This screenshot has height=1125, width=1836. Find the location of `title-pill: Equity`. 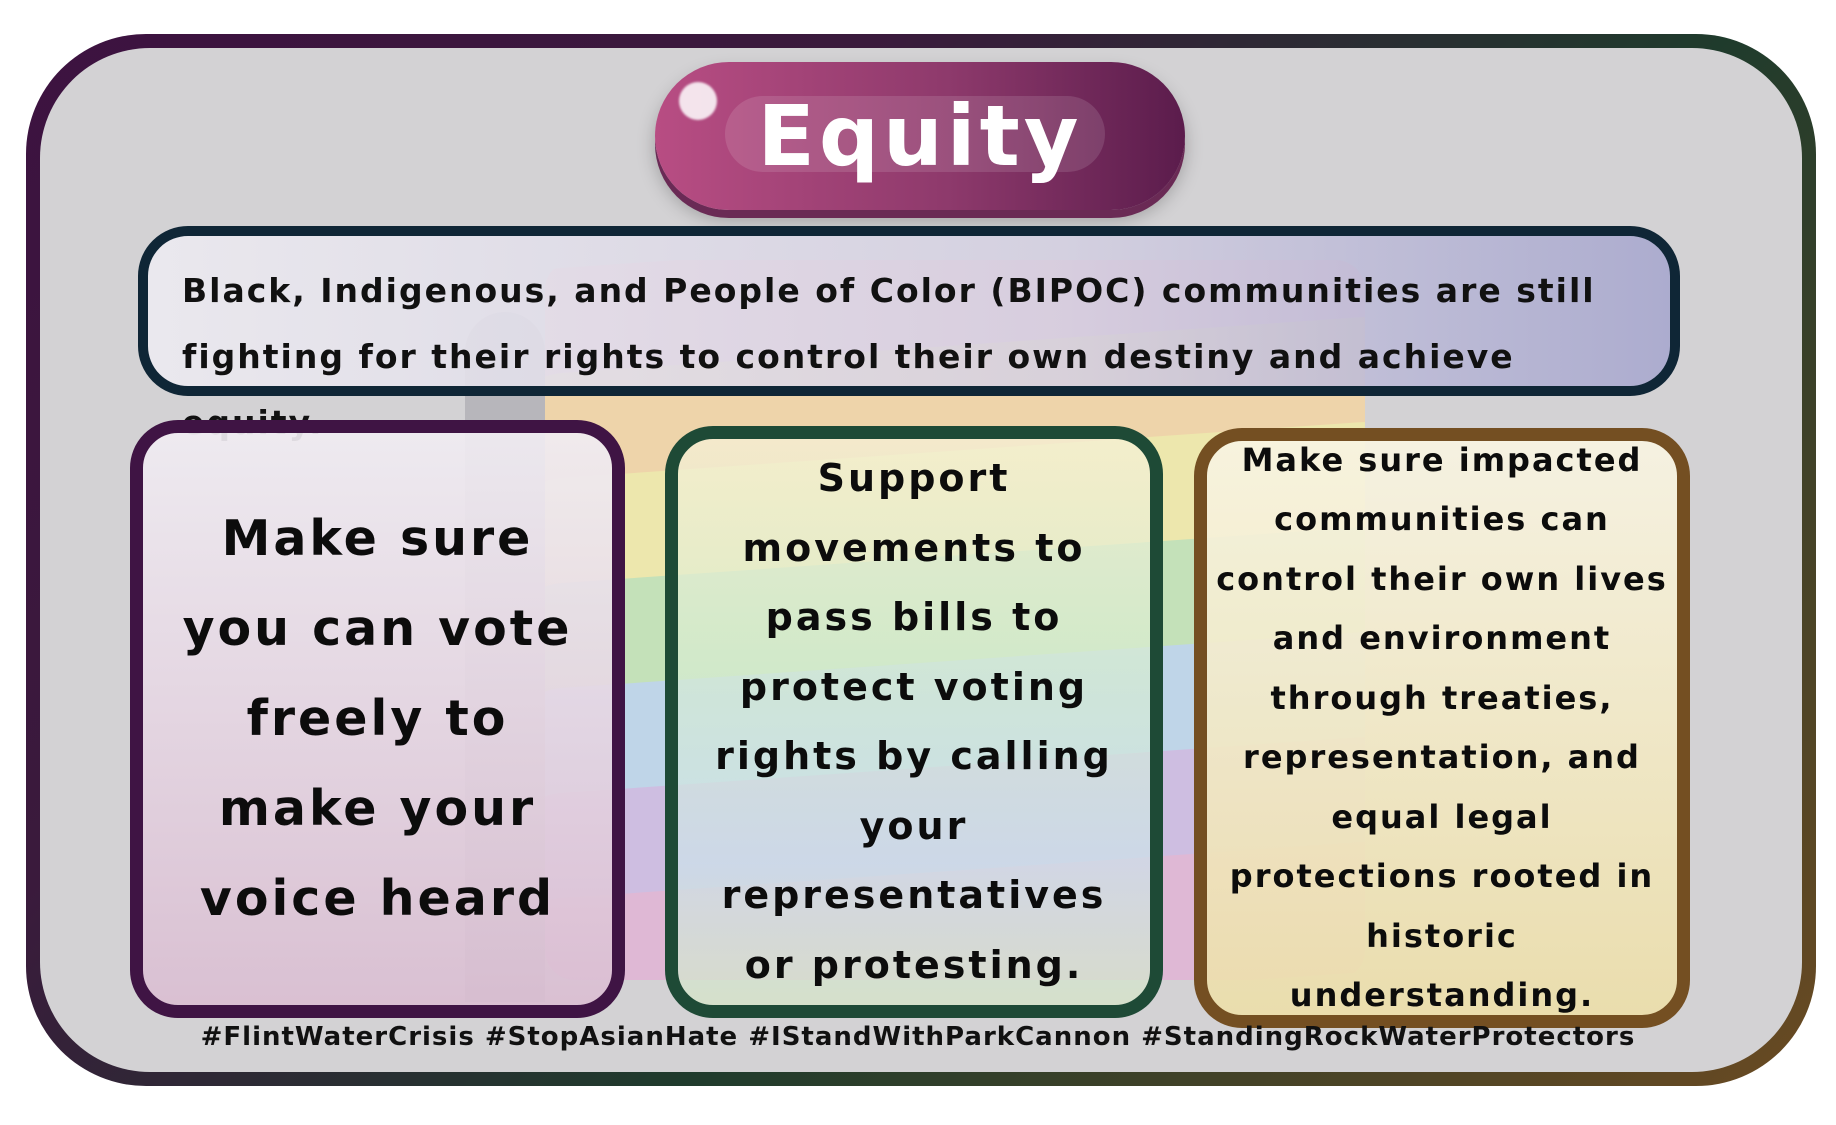

title-pill: Equity is located at coordinates (920, 136).